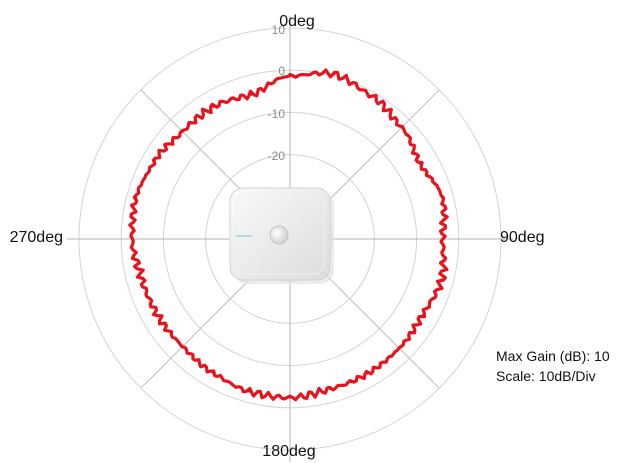  What do you see at coordinates (281, 235) in the screenshot?
I see `access-point-device-image` at bounding box center [281, 235].